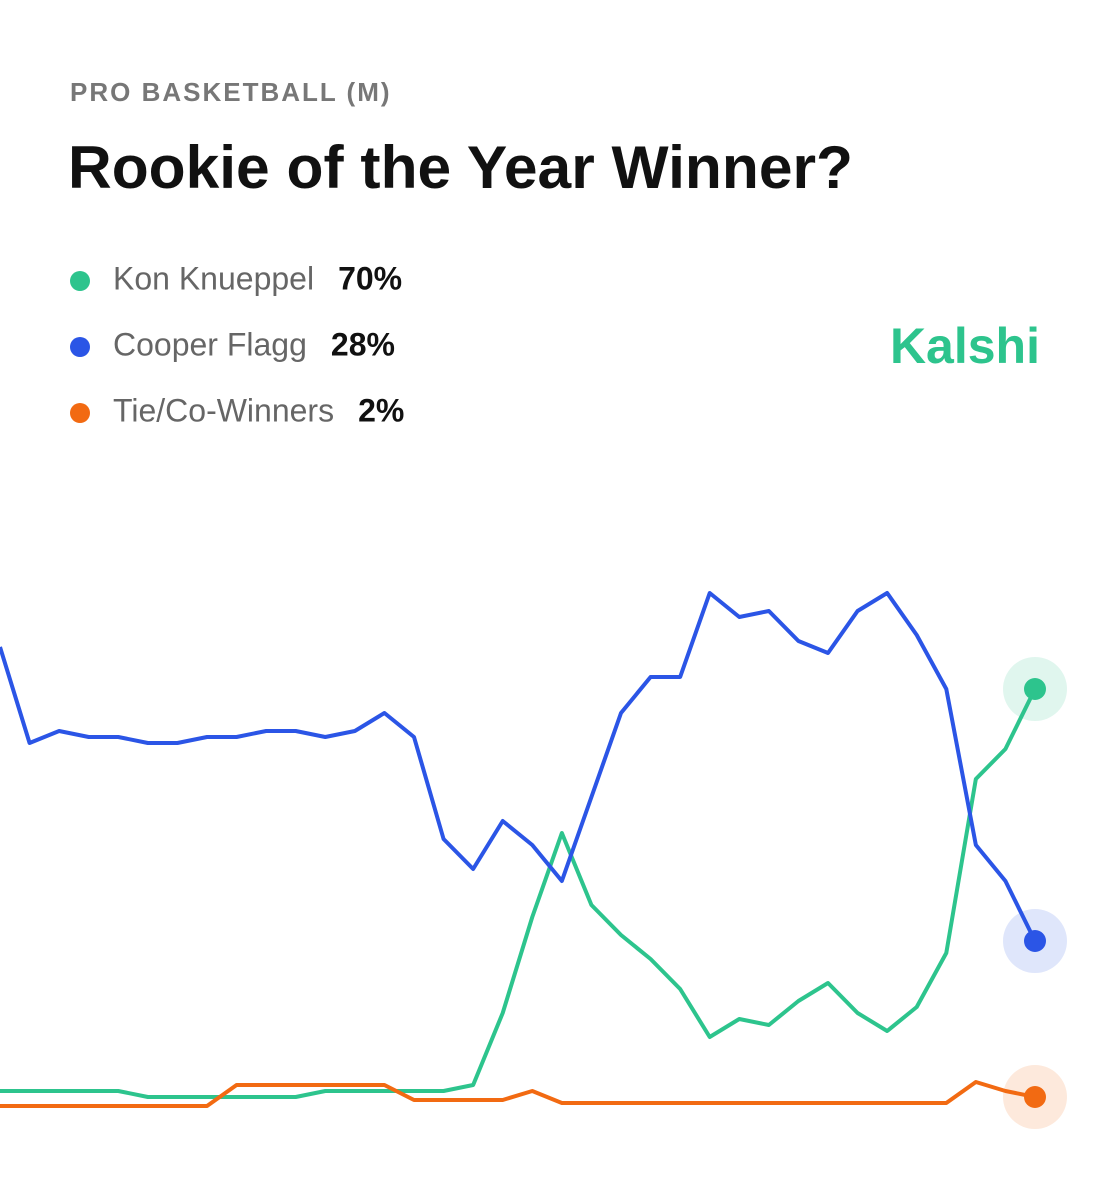 The width and height of the screenshot is (1107, 1200). What do you see at coordinates (370, 278) in the screenshot?
I see `legend-value: 70%` at bounding box center [370, 278].